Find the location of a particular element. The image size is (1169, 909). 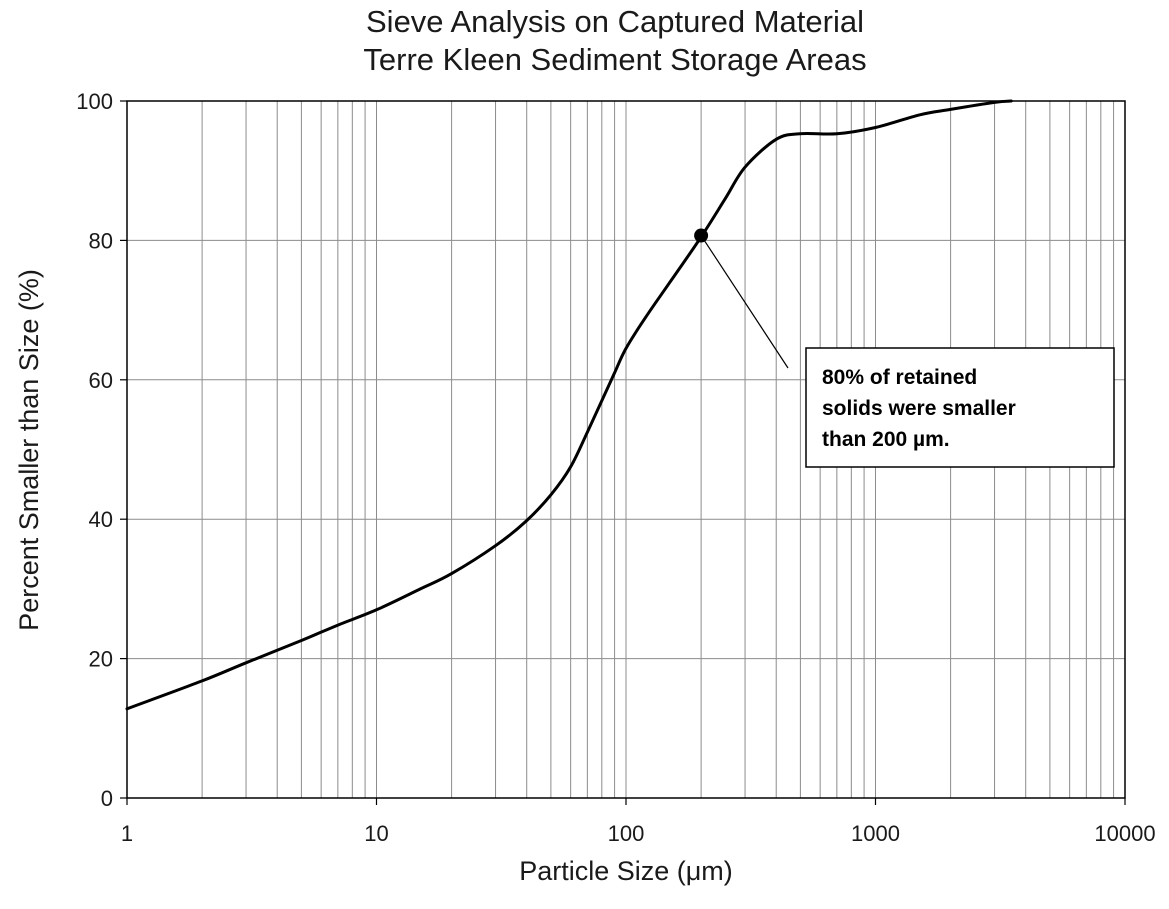

y-tick-label: 100 is located at coordinates (94, 101).